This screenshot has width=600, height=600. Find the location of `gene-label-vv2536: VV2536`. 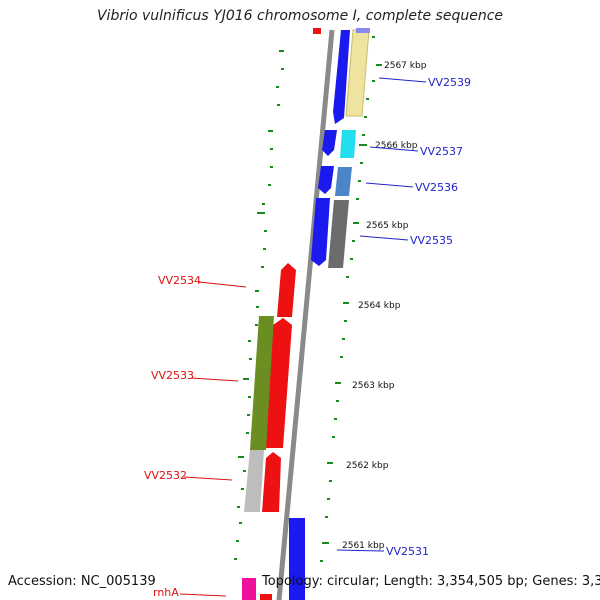

gene-label-vv2536: VV2536 is located at coordinates (436, 187).